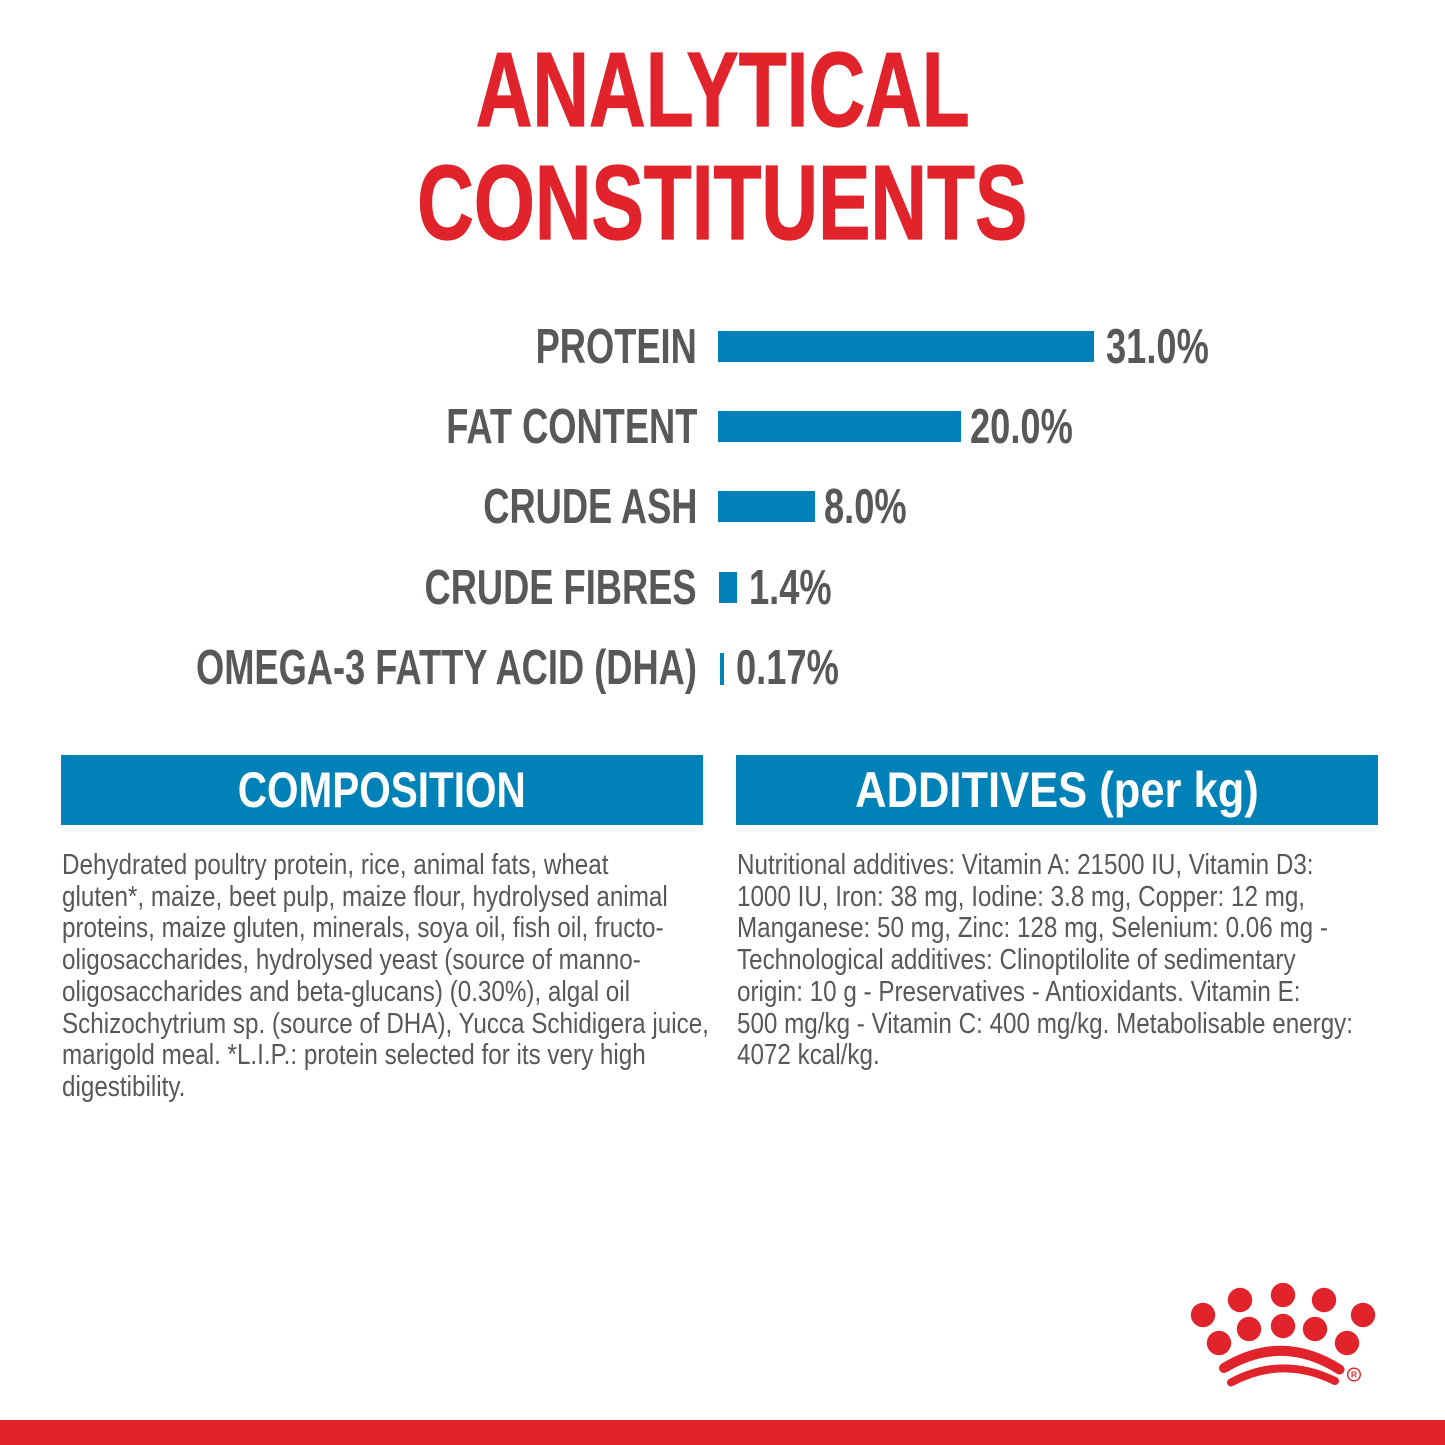 The width and height of the screenshot is (1445, 1445). I want to click on svg-text: R, so click(1354, 1375).